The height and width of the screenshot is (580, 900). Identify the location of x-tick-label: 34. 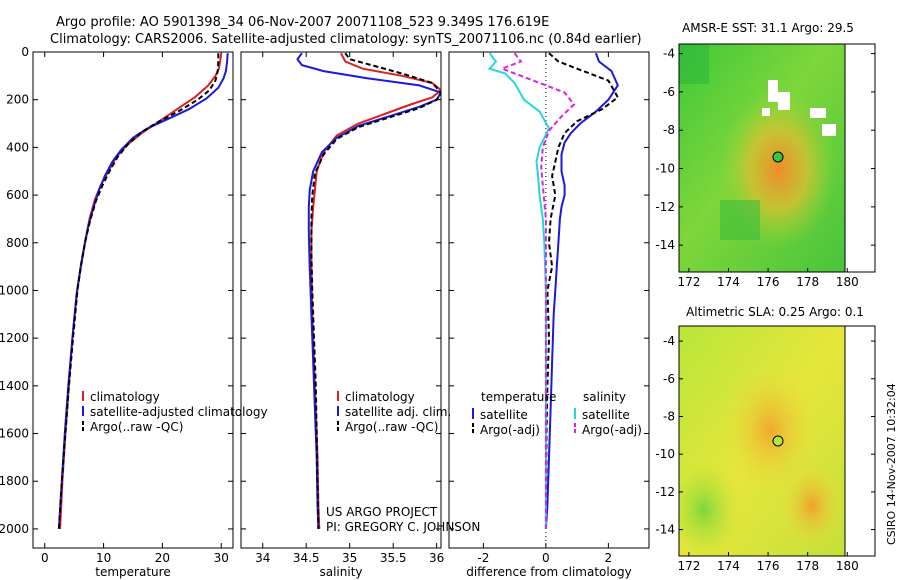
(262, 558).